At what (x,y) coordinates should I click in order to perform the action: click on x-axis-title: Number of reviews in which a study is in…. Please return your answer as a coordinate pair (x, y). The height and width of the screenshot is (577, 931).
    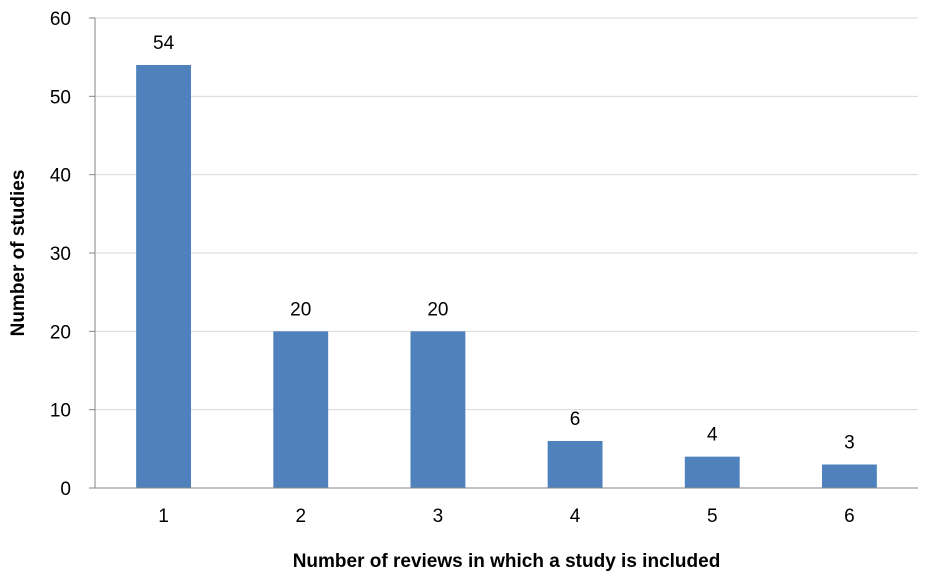
    Looking at the image, I should click on (507, 561).